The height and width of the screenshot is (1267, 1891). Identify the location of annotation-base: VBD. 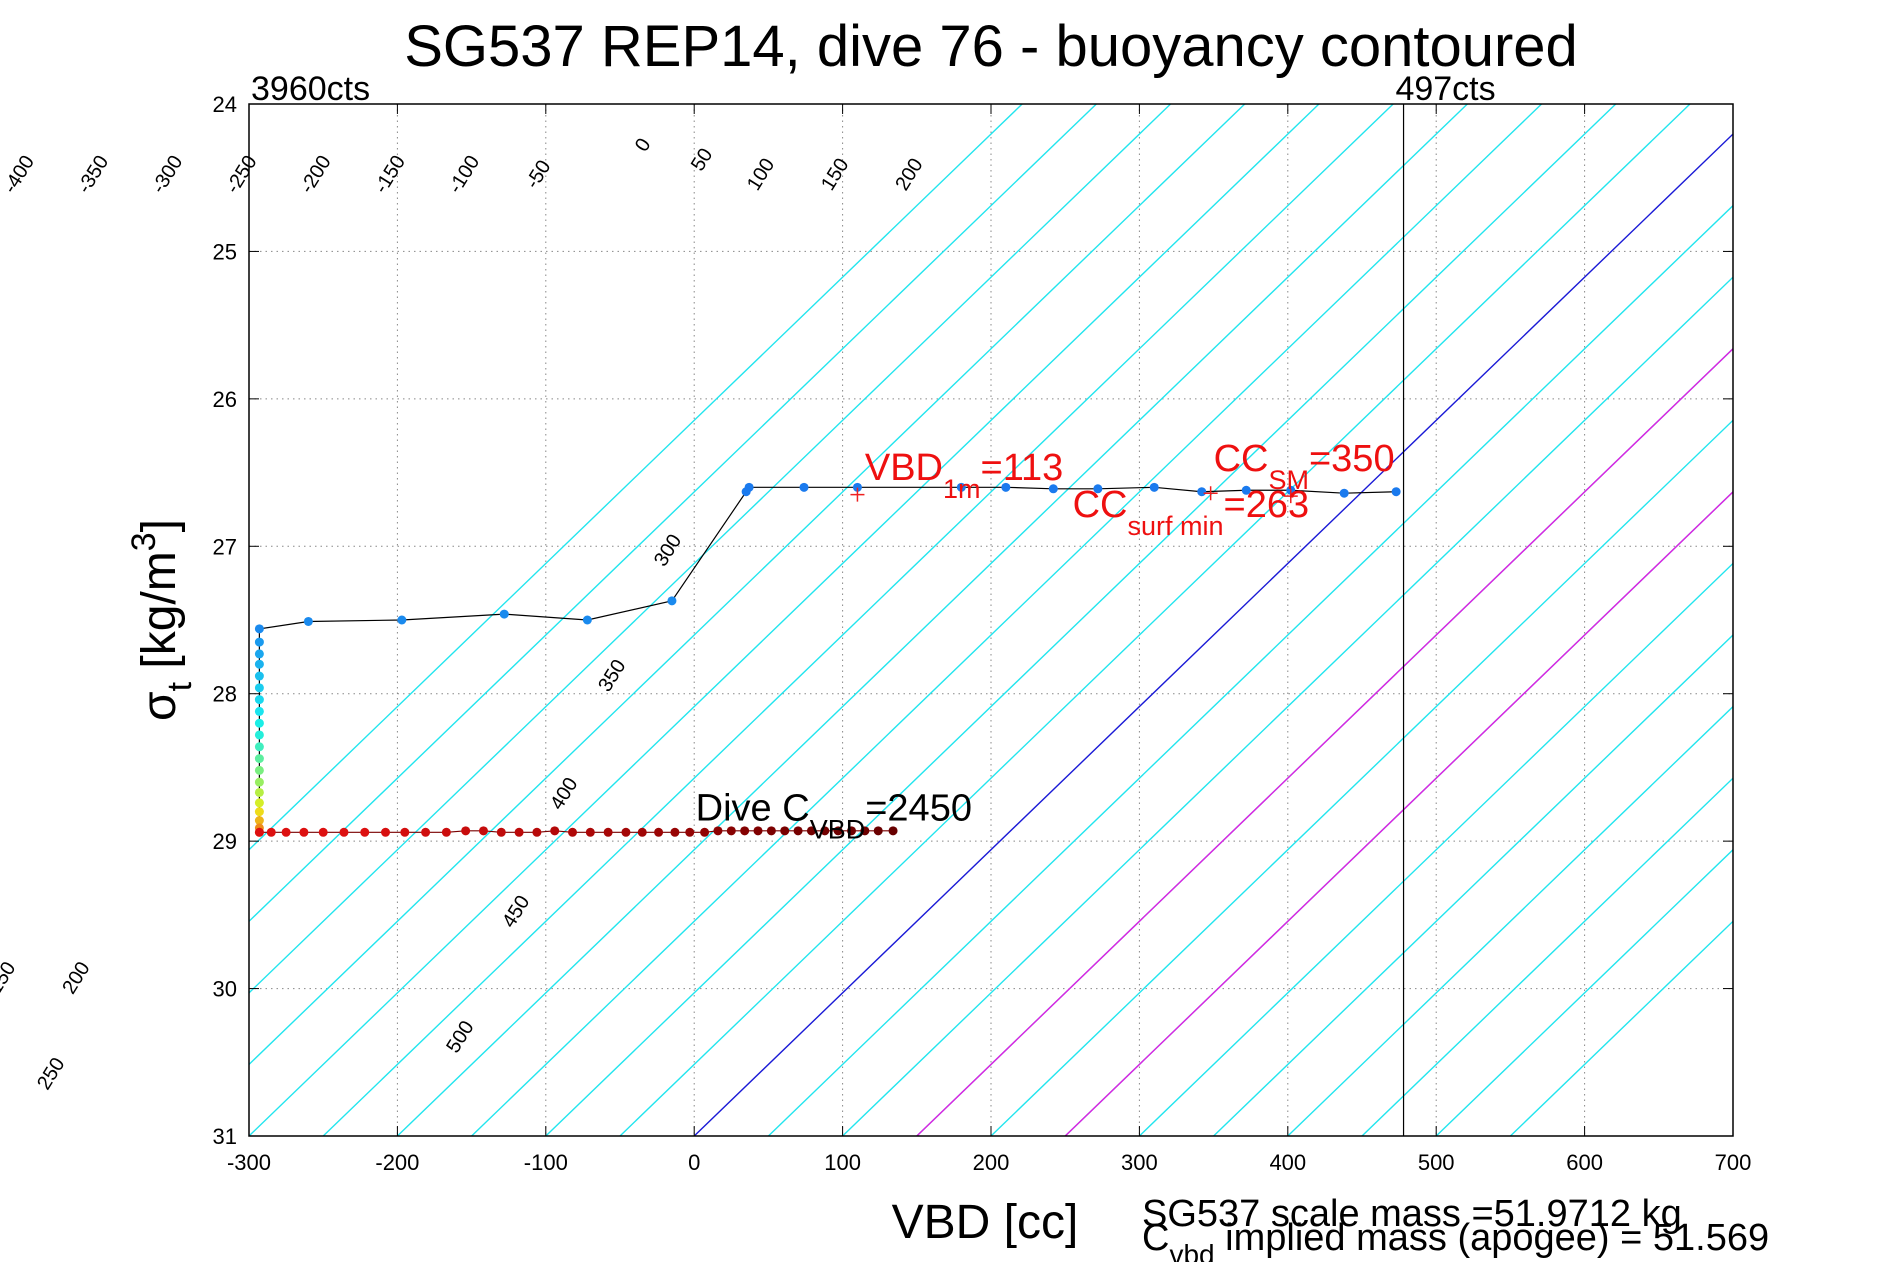
(904, 468).